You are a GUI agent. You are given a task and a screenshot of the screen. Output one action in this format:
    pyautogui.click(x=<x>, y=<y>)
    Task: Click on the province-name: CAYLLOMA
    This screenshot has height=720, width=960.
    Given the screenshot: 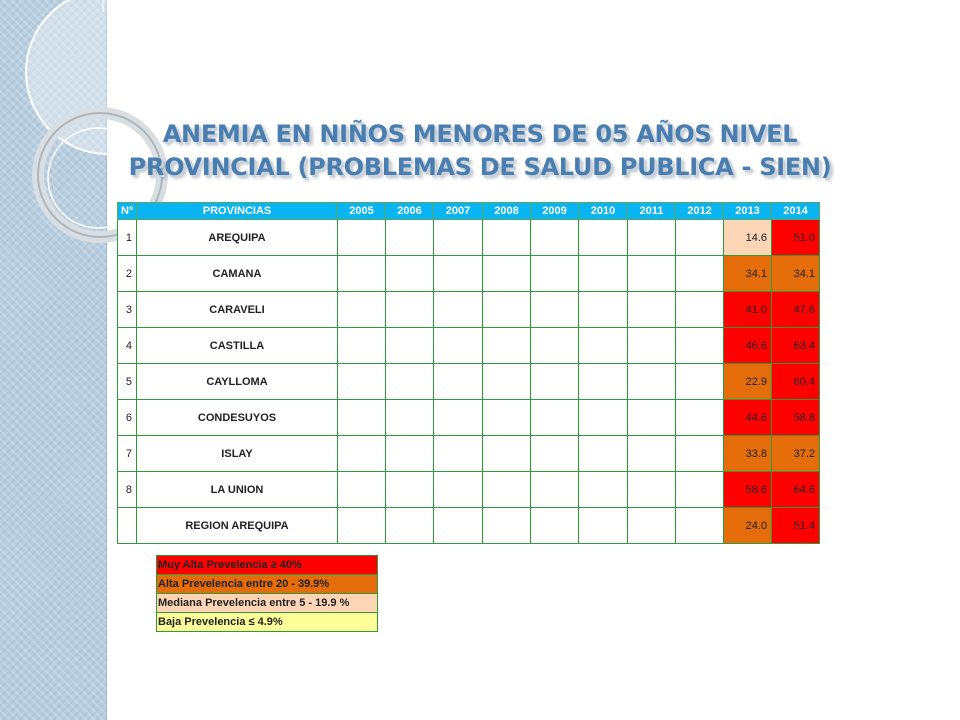 What is the action you would take?
    pyautogui.click(x=237, y=381)
    